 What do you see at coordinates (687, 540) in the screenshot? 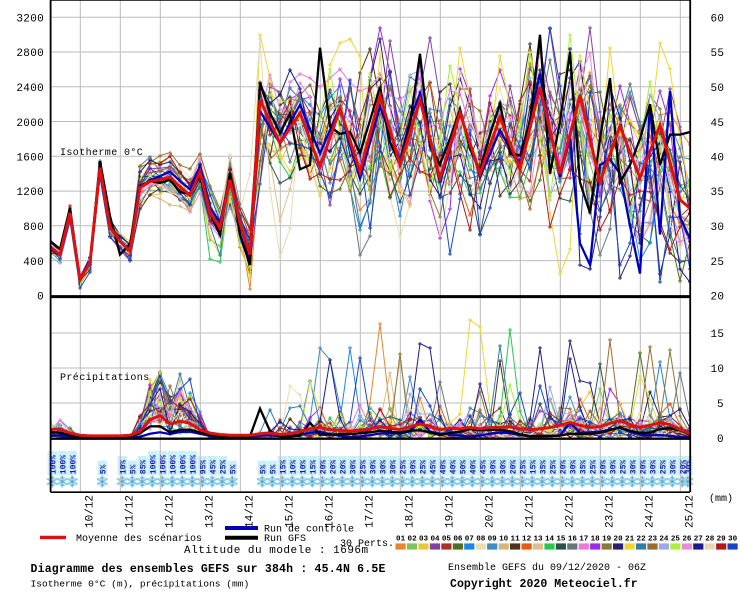
I see `svg-text: 26` at bounding box center [687, 540].